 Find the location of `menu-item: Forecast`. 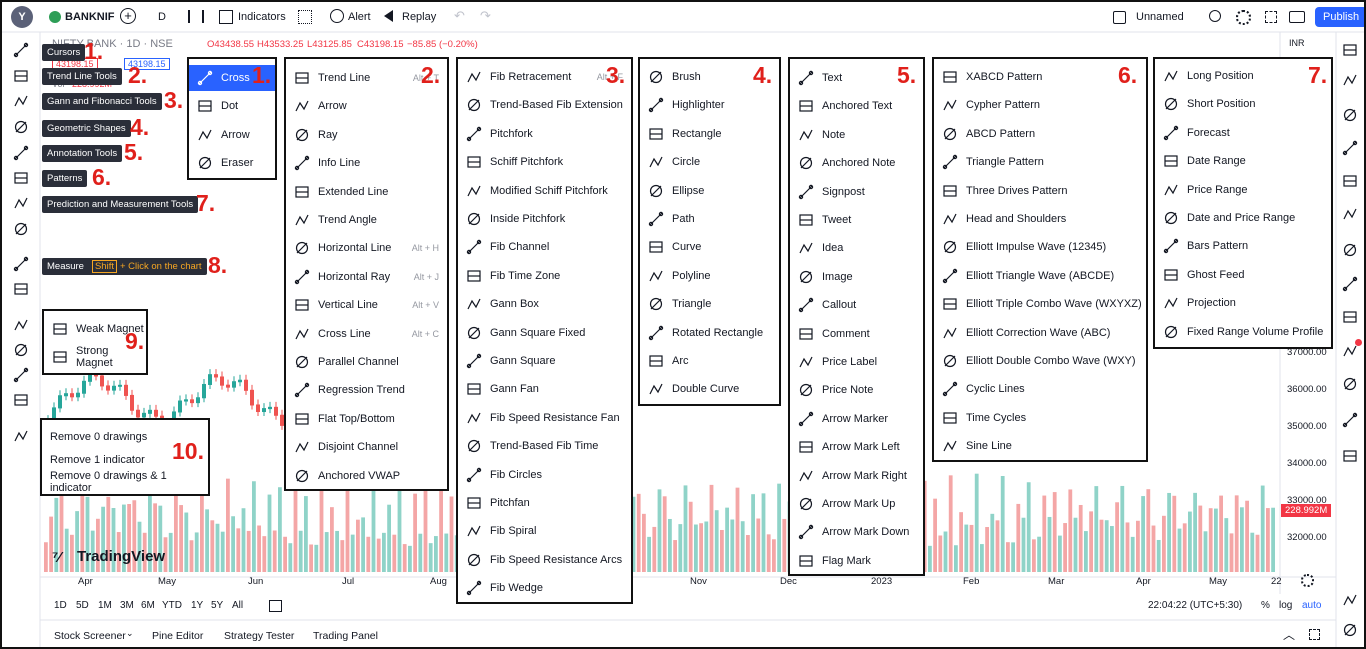

menu-item: Forecast is located at coordinates (1243, 133).